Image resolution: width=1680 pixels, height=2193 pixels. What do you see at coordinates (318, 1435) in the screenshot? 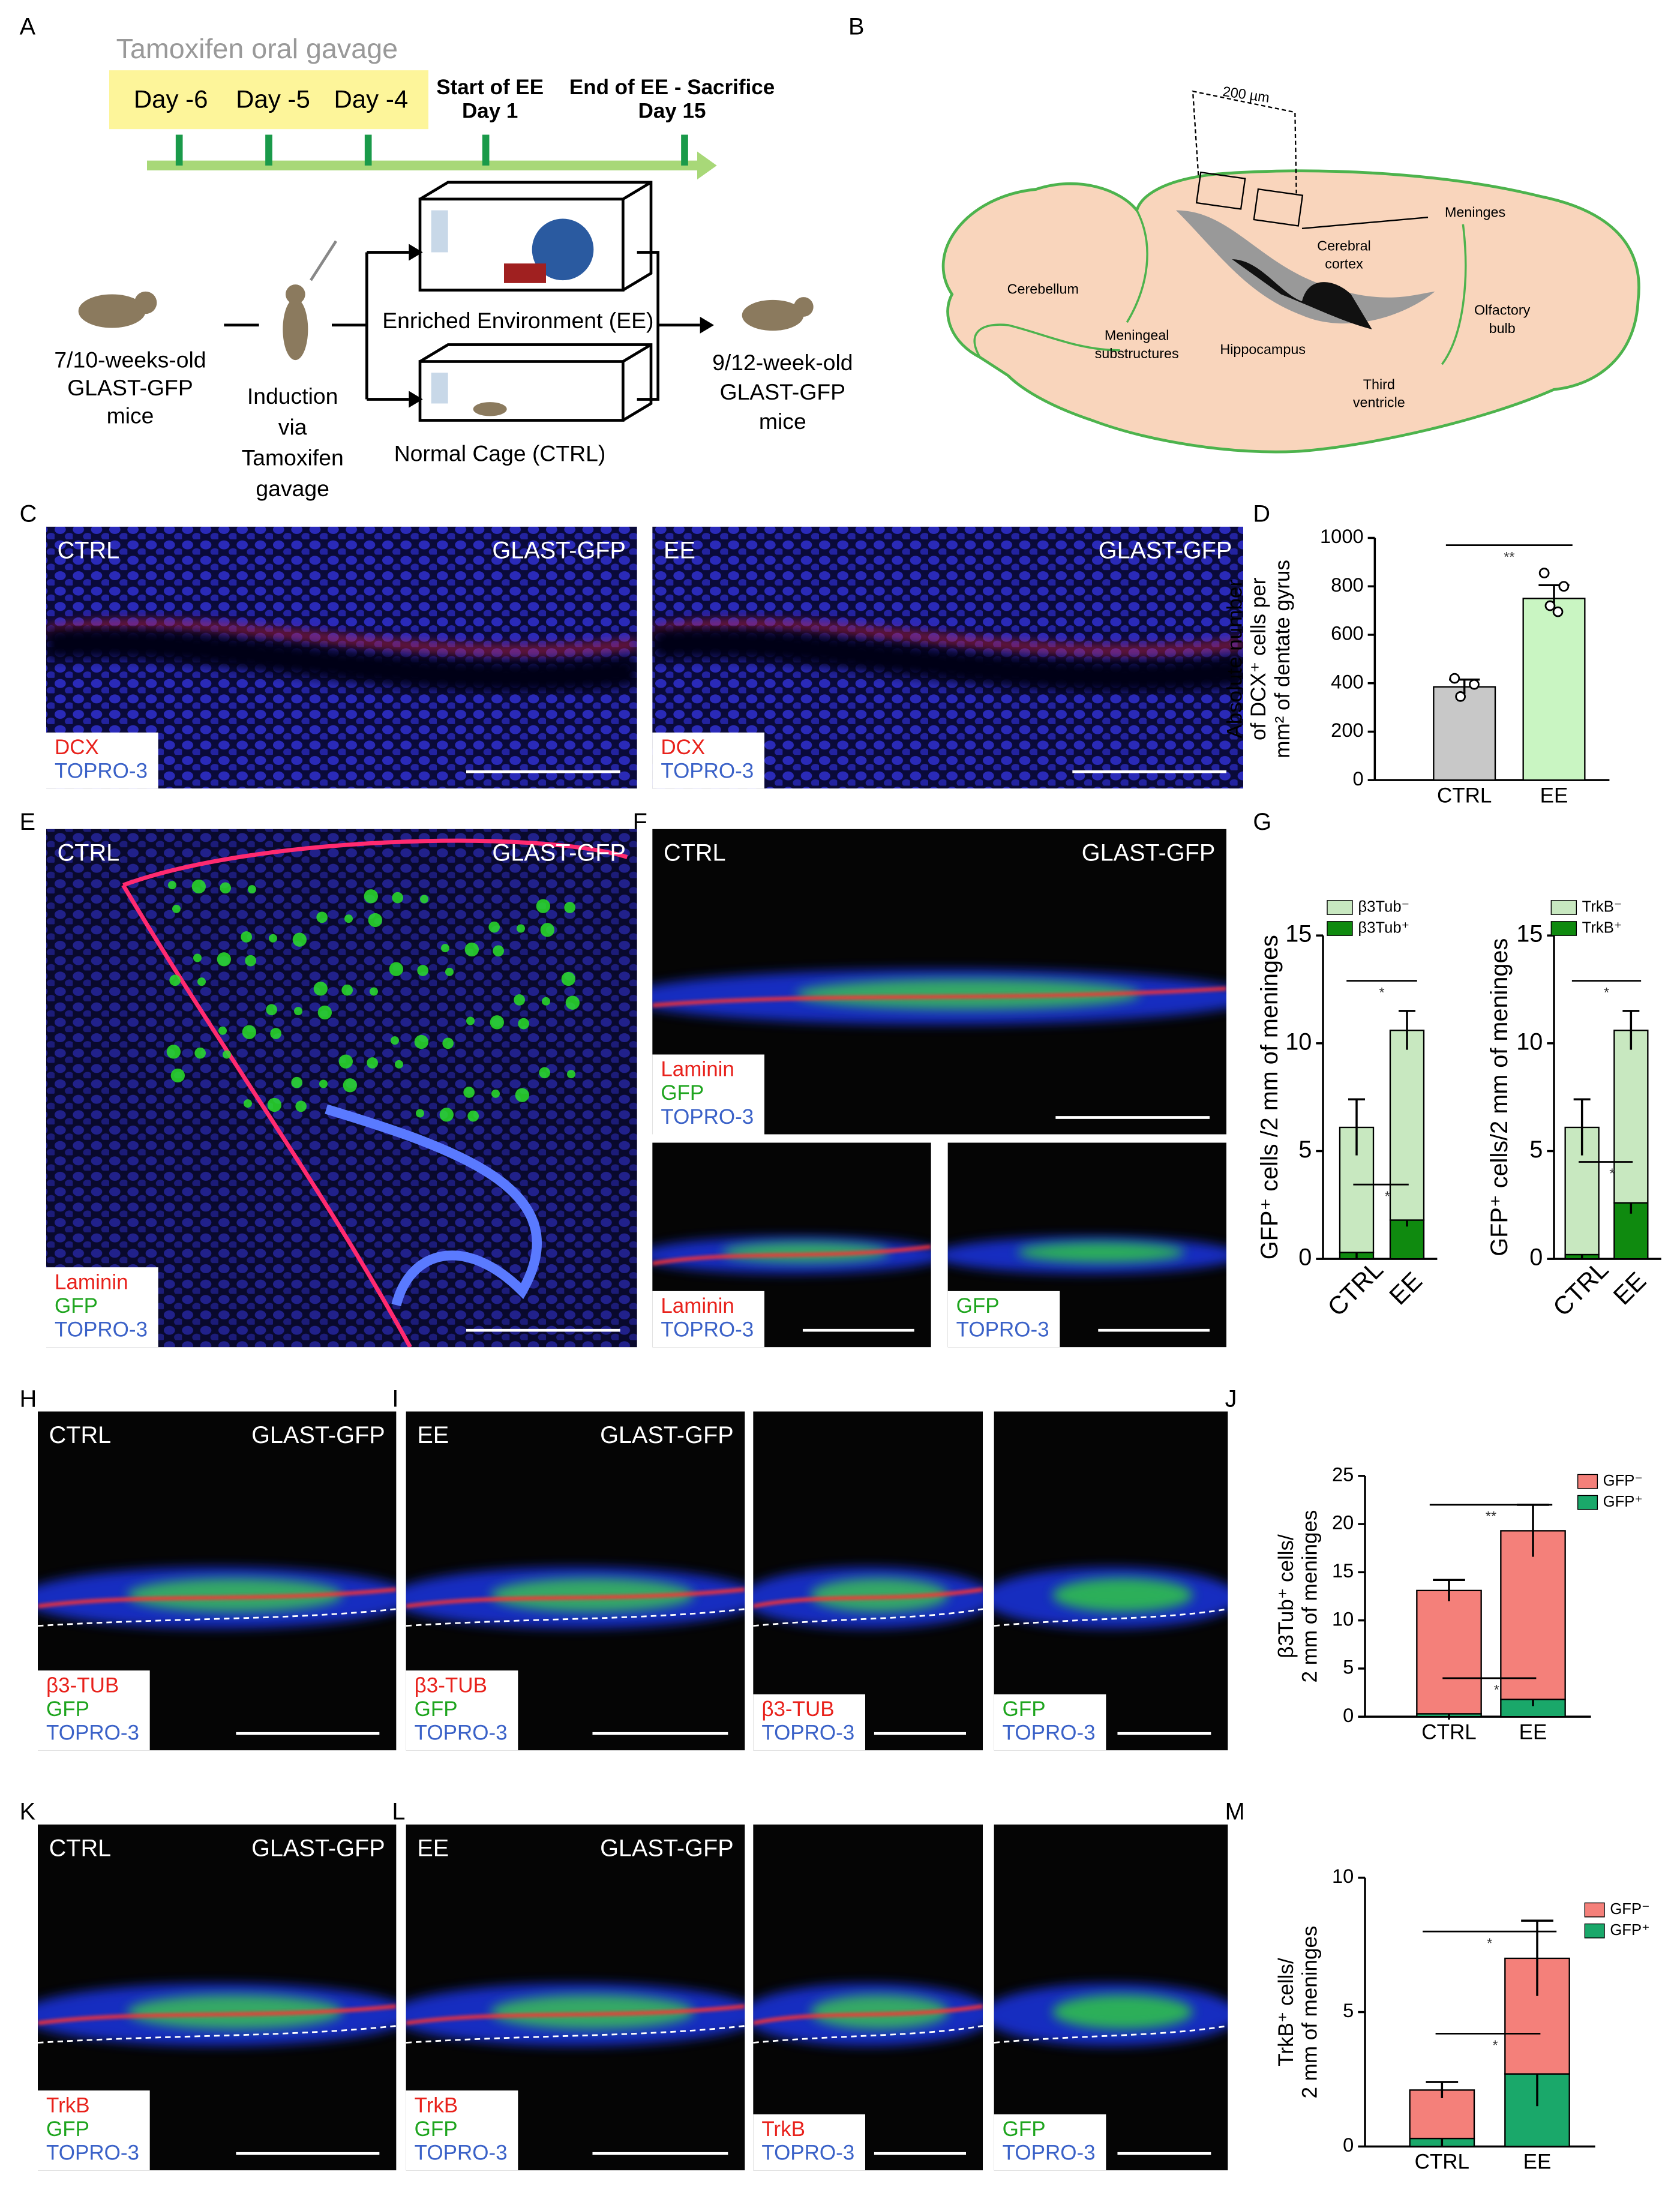
I see `image-strain: GLAST-GFP` at bounding box center [318, 1435].